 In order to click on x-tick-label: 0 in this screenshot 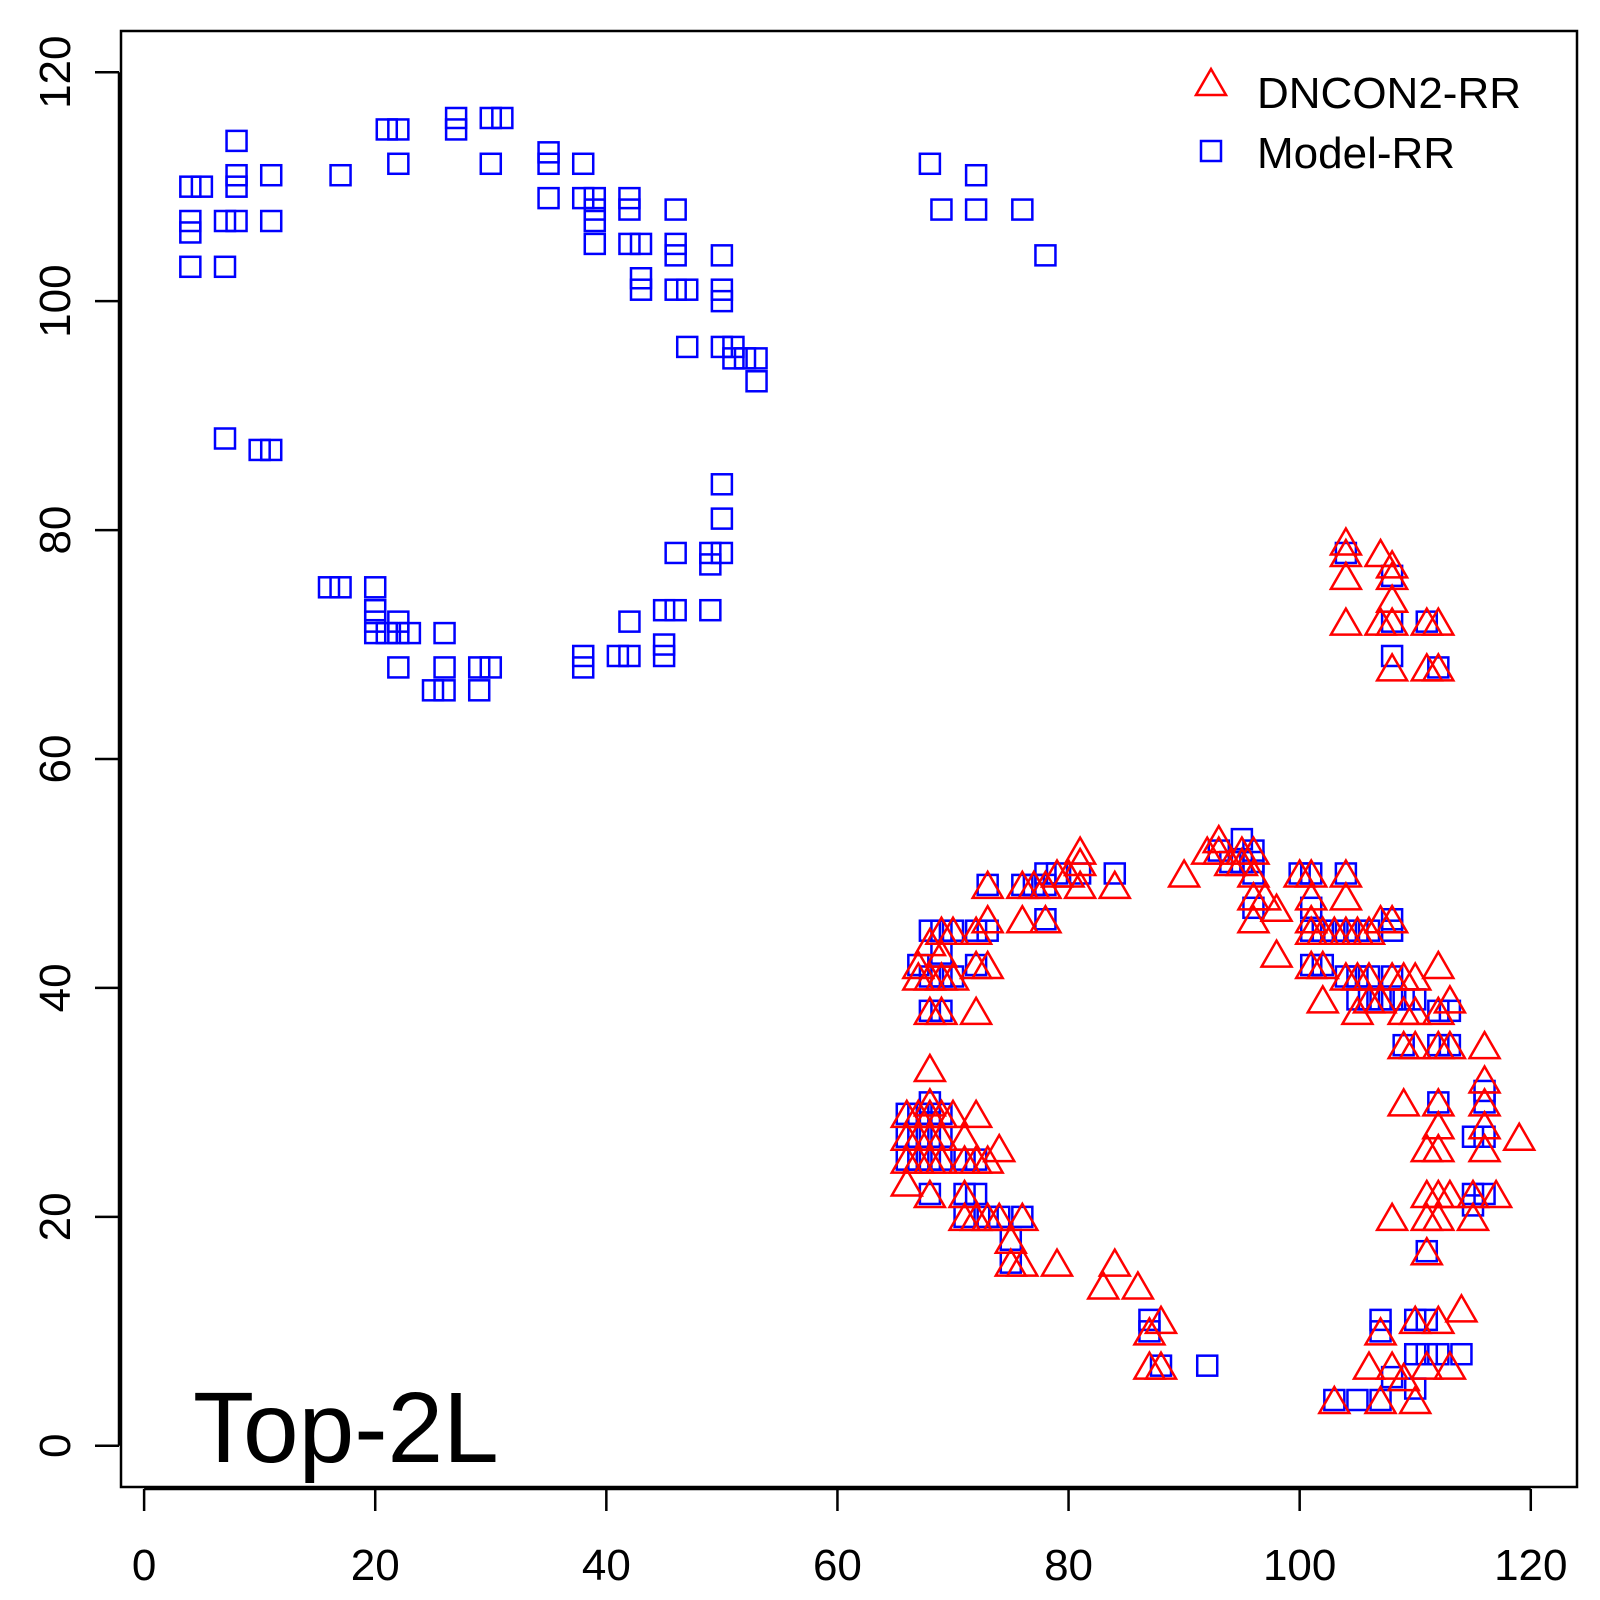, I will do `click(144, 1565)`.